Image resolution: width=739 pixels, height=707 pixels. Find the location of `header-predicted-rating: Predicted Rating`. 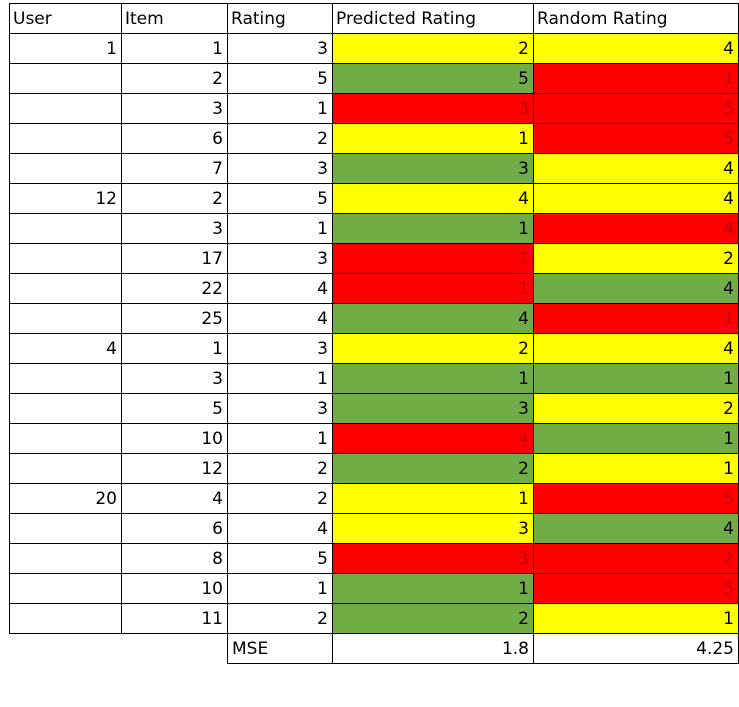

header-predicted-rating: Predicted Rating is located at coordinates (433, 18).